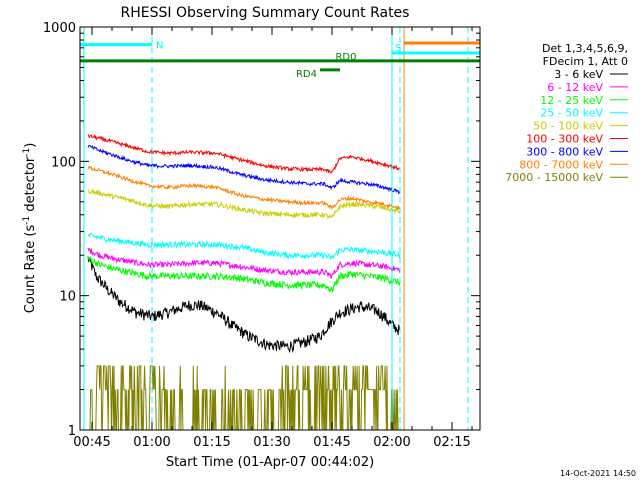  What do you see at coordinates (63, 162) in the screenshot?
I see `y-tick-label-2: 100` at bounding box center [63, 162].